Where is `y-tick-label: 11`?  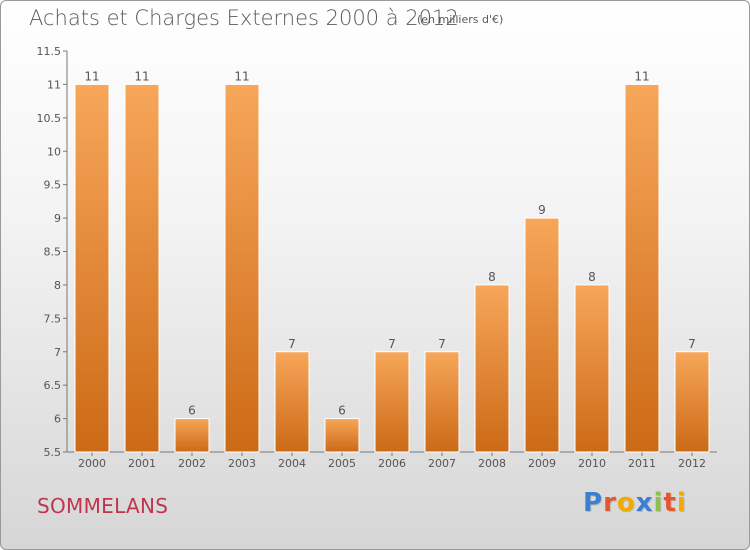 y-tick-label: 11 is located at coordinates (54, 84).